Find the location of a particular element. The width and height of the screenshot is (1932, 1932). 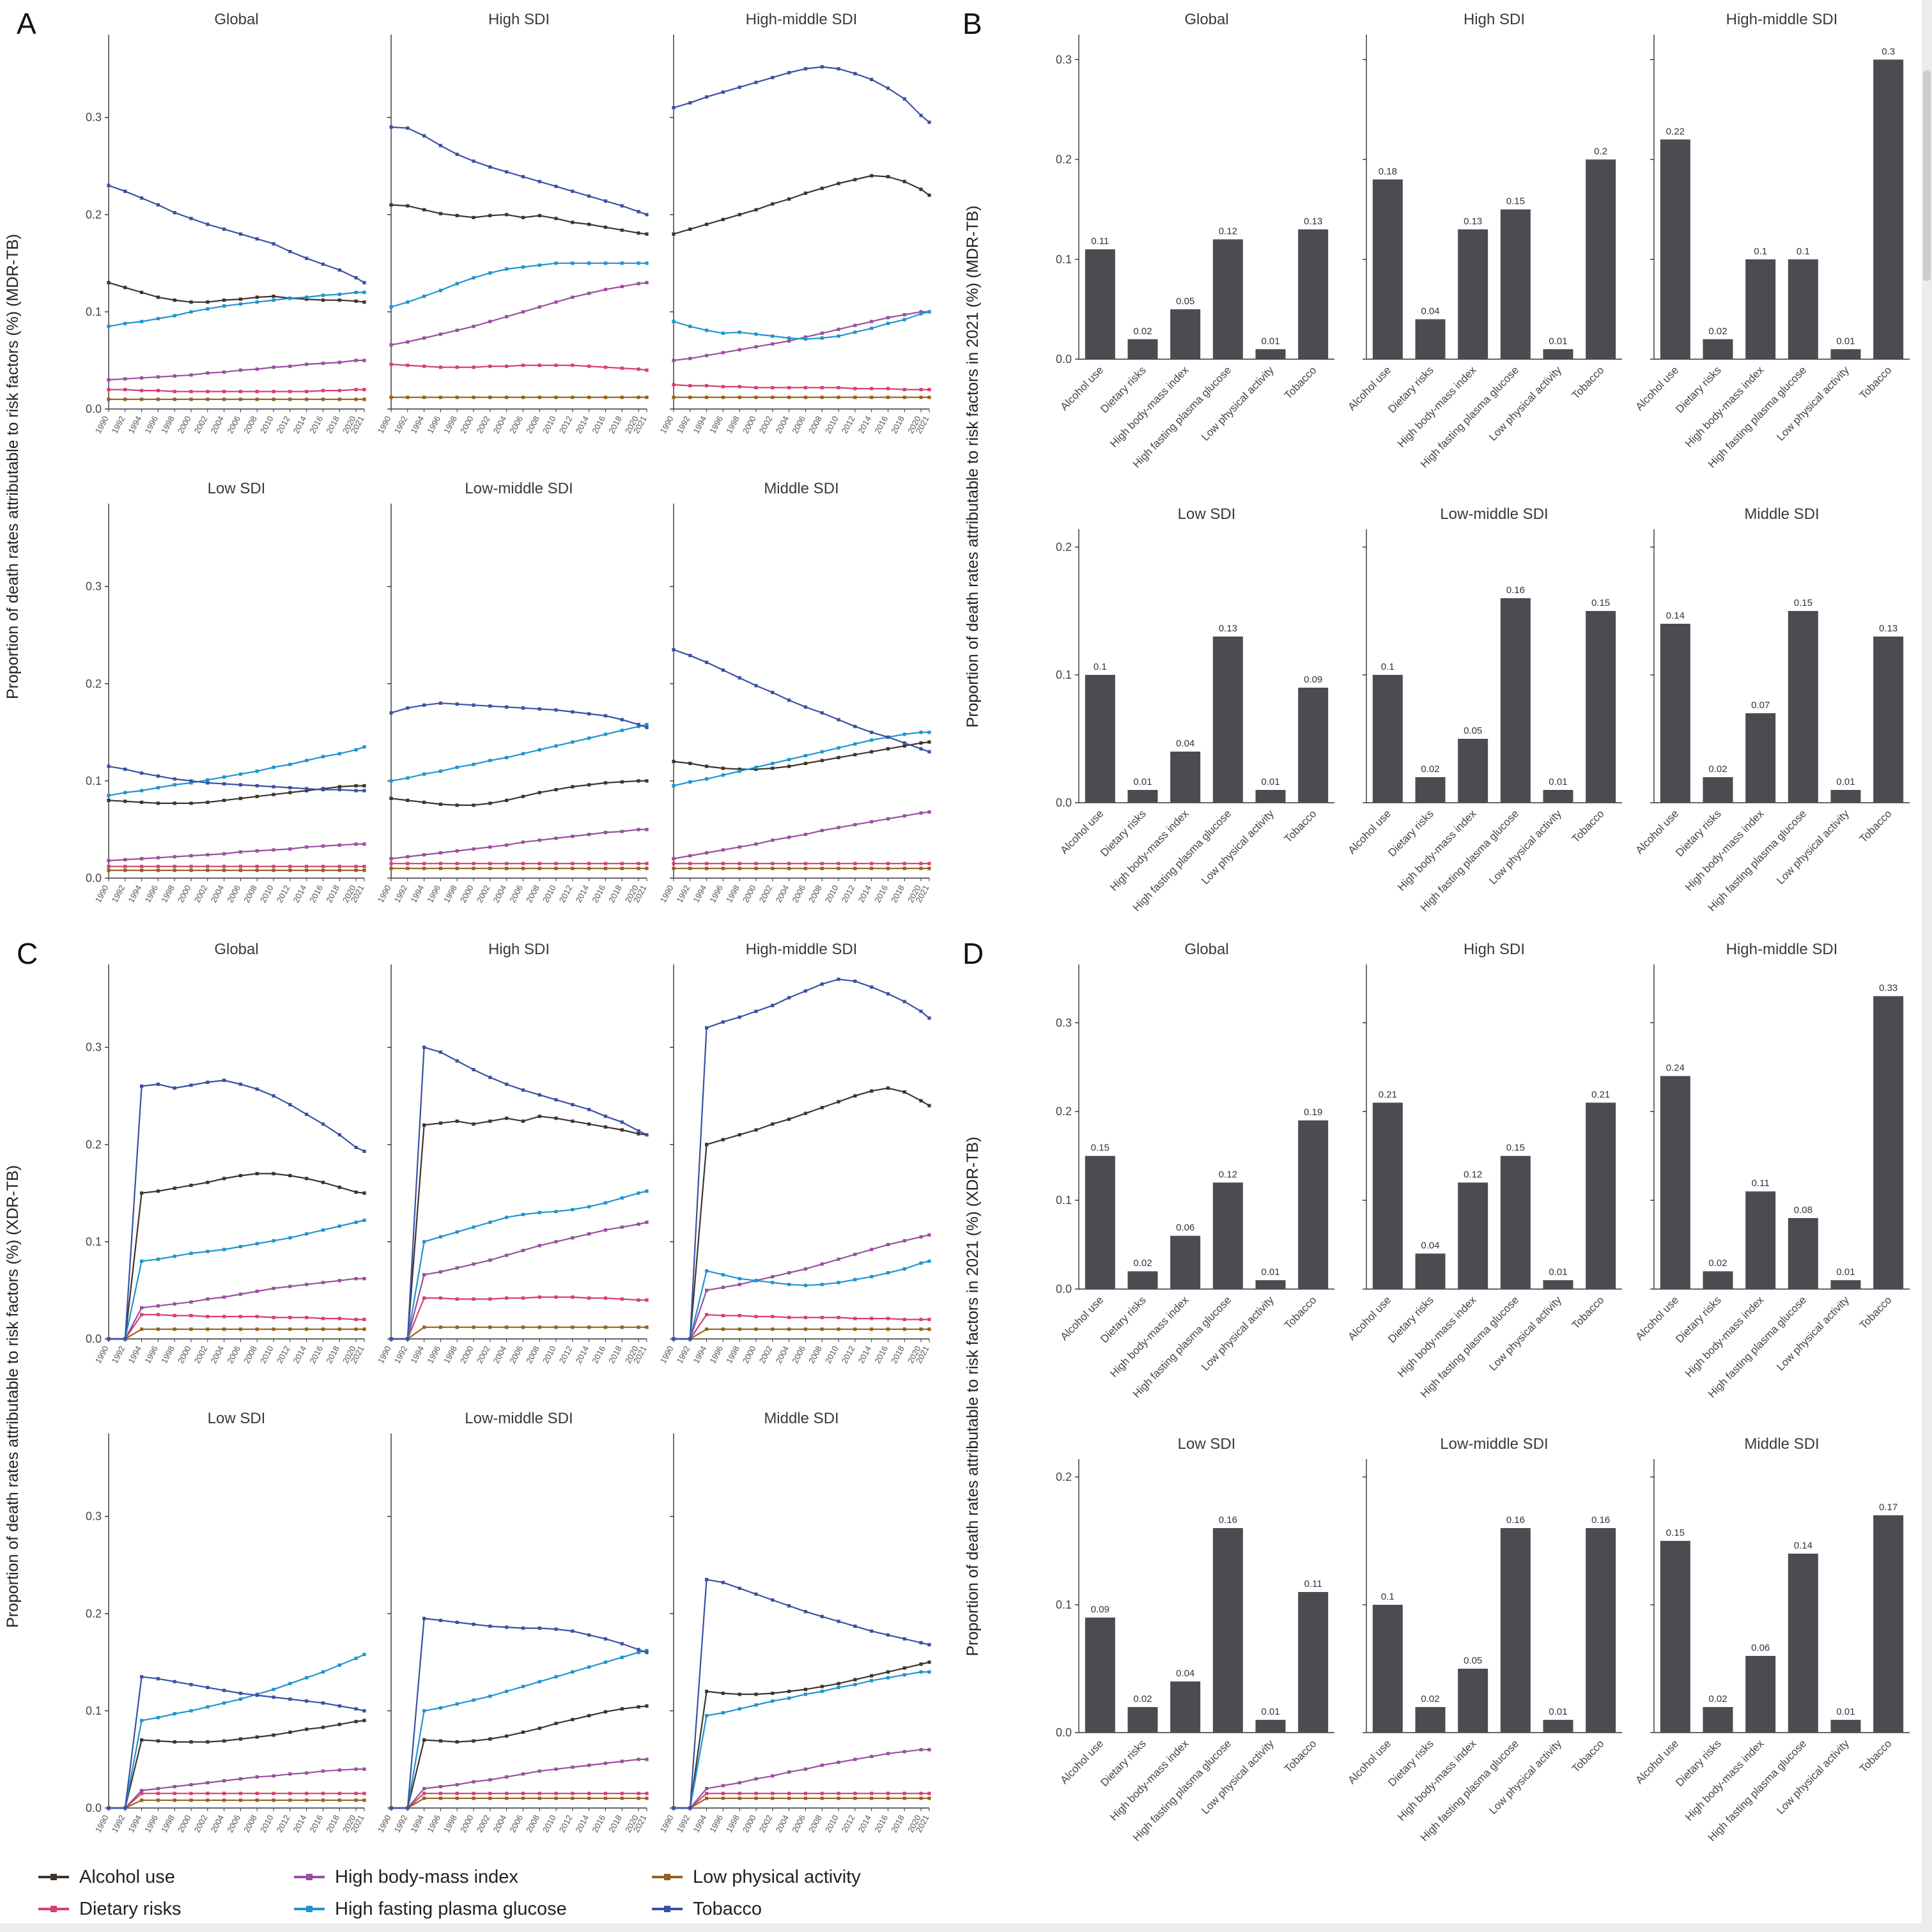

x-tick-label: 2004 is located at coordinates (782, 1355).